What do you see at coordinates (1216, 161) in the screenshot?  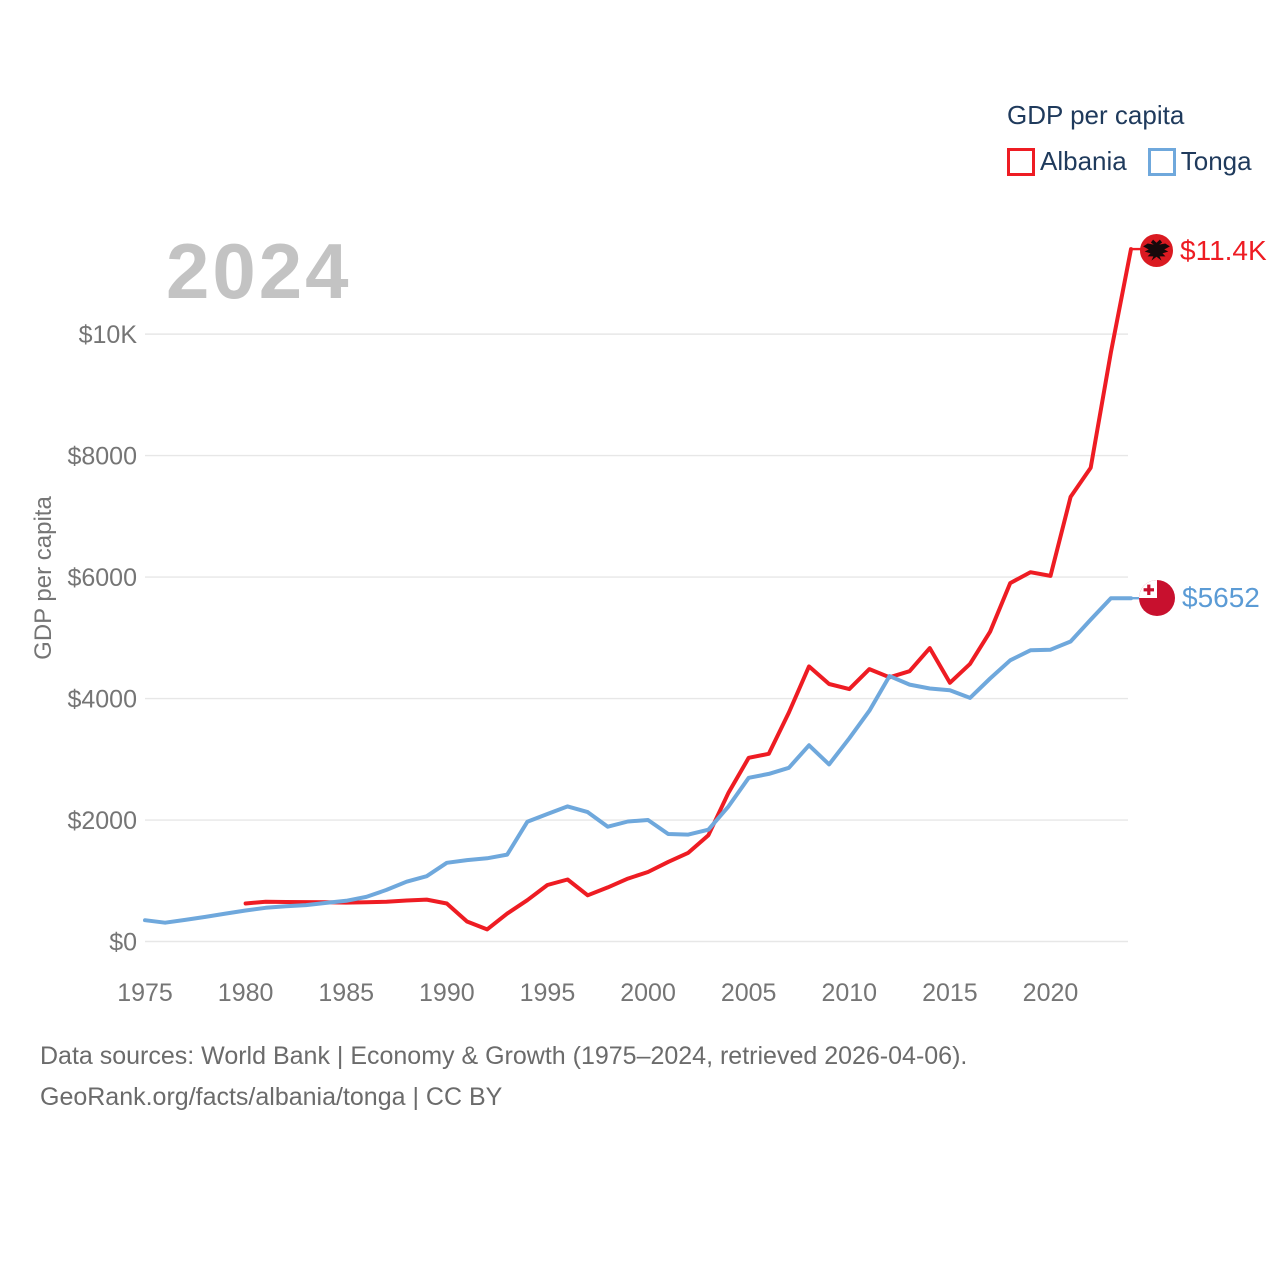 I see `legend-label-tonga: Tonga` at bounding box center [1216, 161].